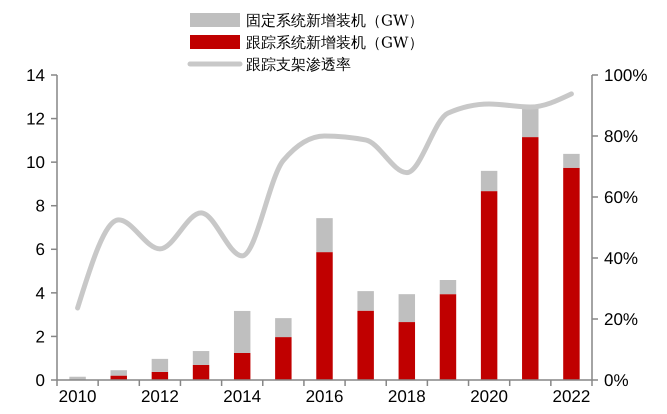  What do you see at coordinates (298, 64) in the screenshot?
I see `legend-label: 跟踪支架渗透率` at bounding box center [298, 64].